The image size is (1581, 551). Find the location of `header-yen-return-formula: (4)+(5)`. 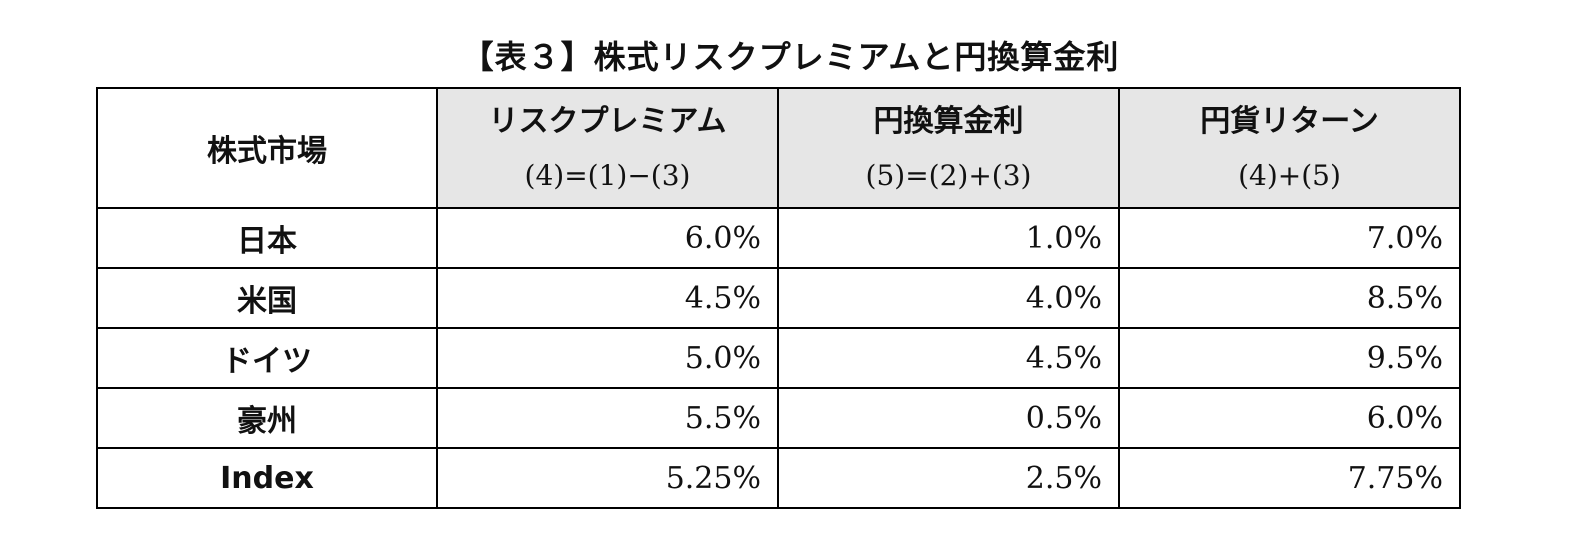

header-yen-return-formula: (4)+(5) is located at coordinates (1289, 175).